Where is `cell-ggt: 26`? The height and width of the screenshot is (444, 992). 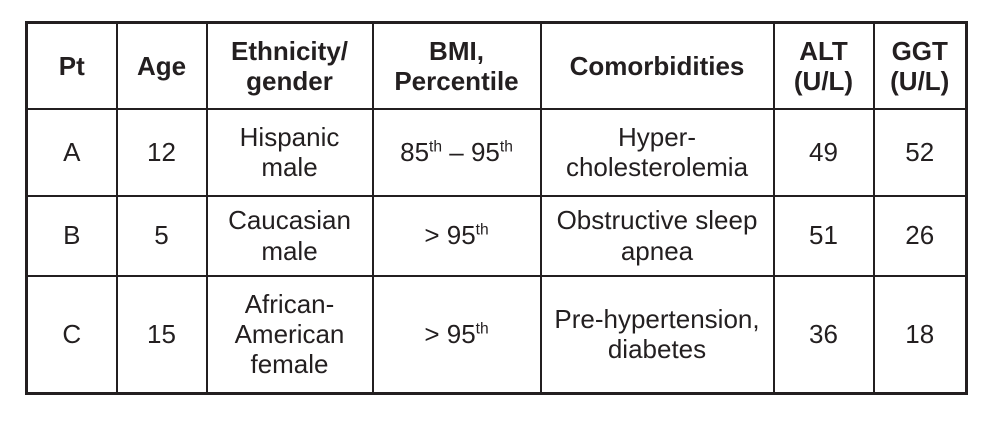 cell-ggt: 26 is located at coordinates (920, 235).